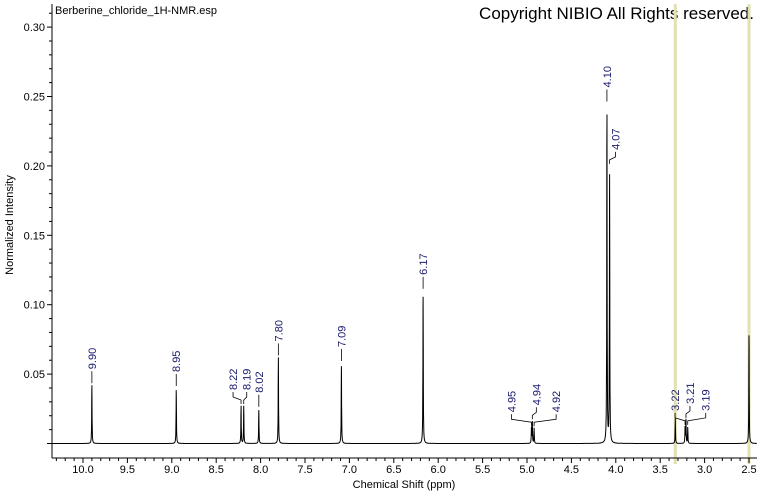 The width and height of the screenshot is (760, 492). I want to click on x-tick-label: 3.0, so click(704, 470).